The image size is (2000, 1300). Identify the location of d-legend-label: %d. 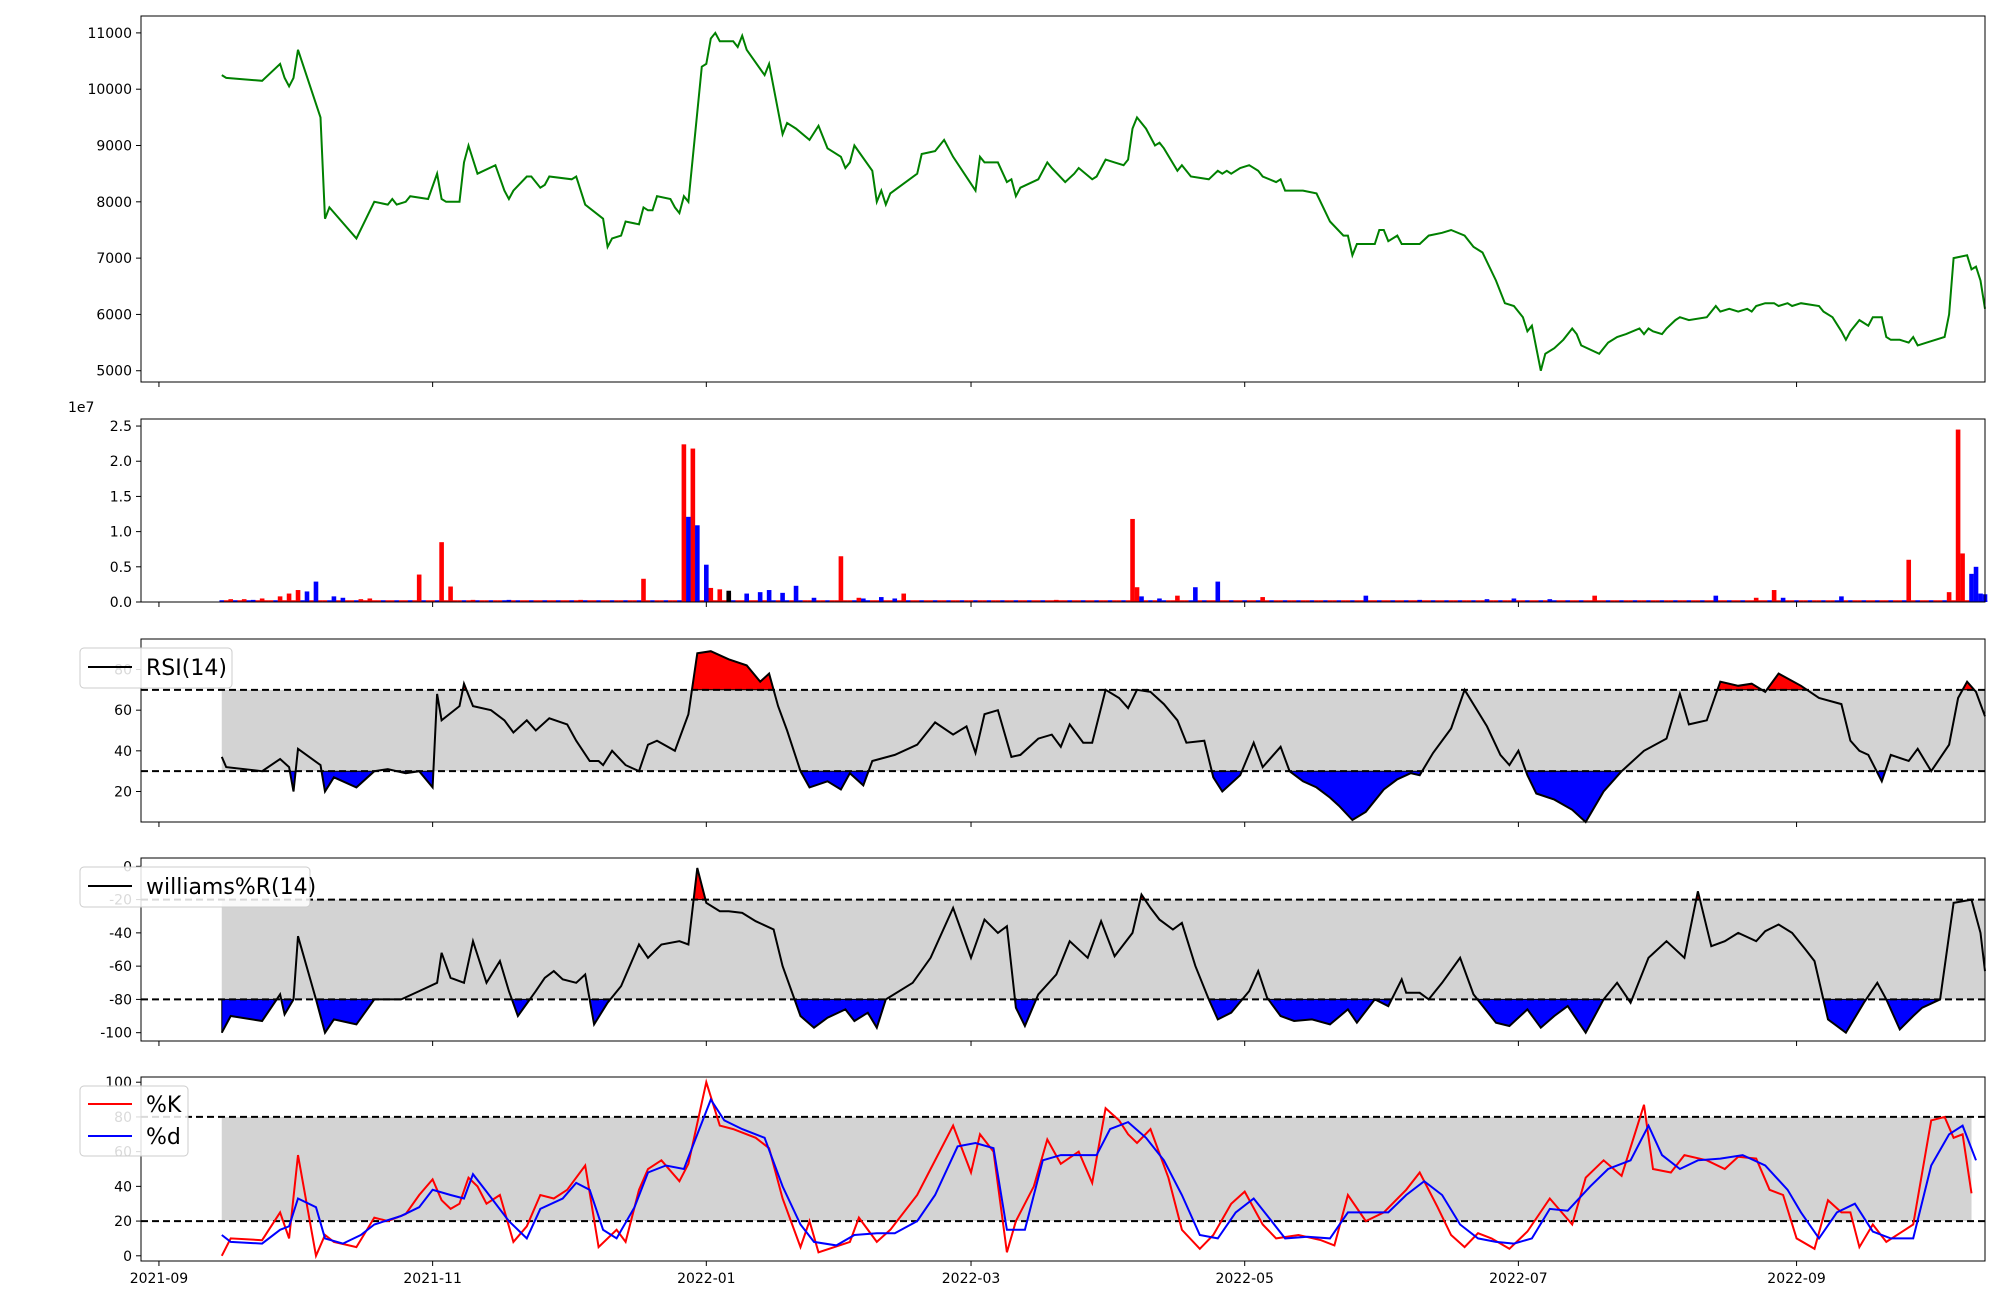
(163, 1137).